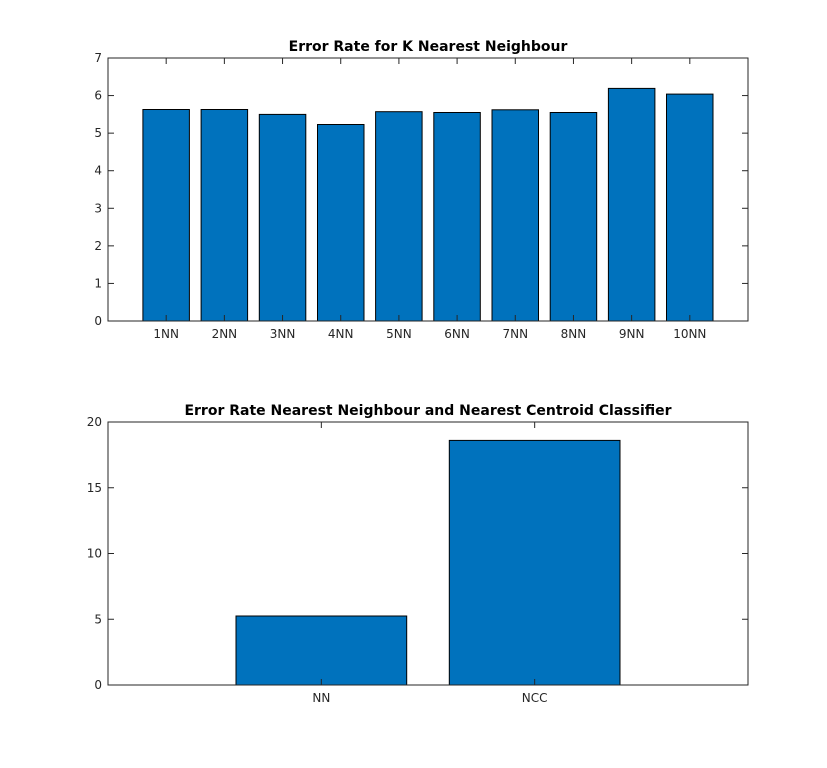 Image resolution: width=827 pixels, height=768 pixels. I want to click on x-tick-label: 7NN, so click(515, 334).